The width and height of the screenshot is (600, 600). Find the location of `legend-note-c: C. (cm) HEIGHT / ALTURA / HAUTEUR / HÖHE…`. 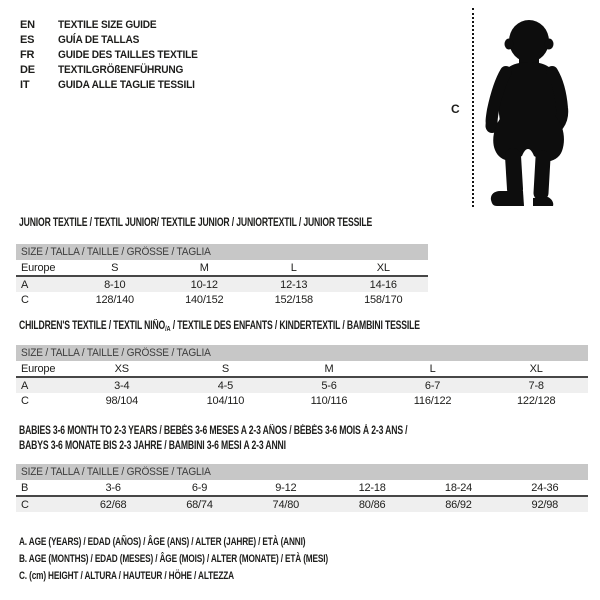

legend-note-c: C. (cm) HEIGHT / ALTURA / HAUTEUR / HÖHE… is located at coordinates (225, 576).